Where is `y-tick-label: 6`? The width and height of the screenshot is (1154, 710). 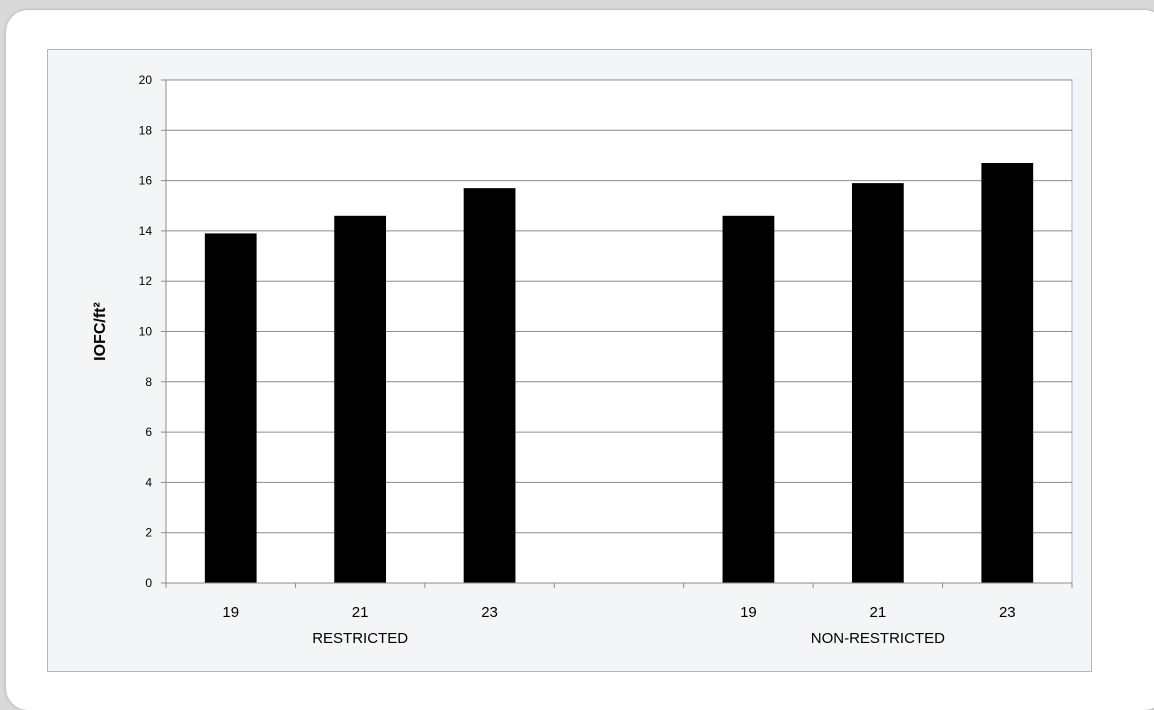
y-tick-label: 6 is located at coordinates (148, 432).